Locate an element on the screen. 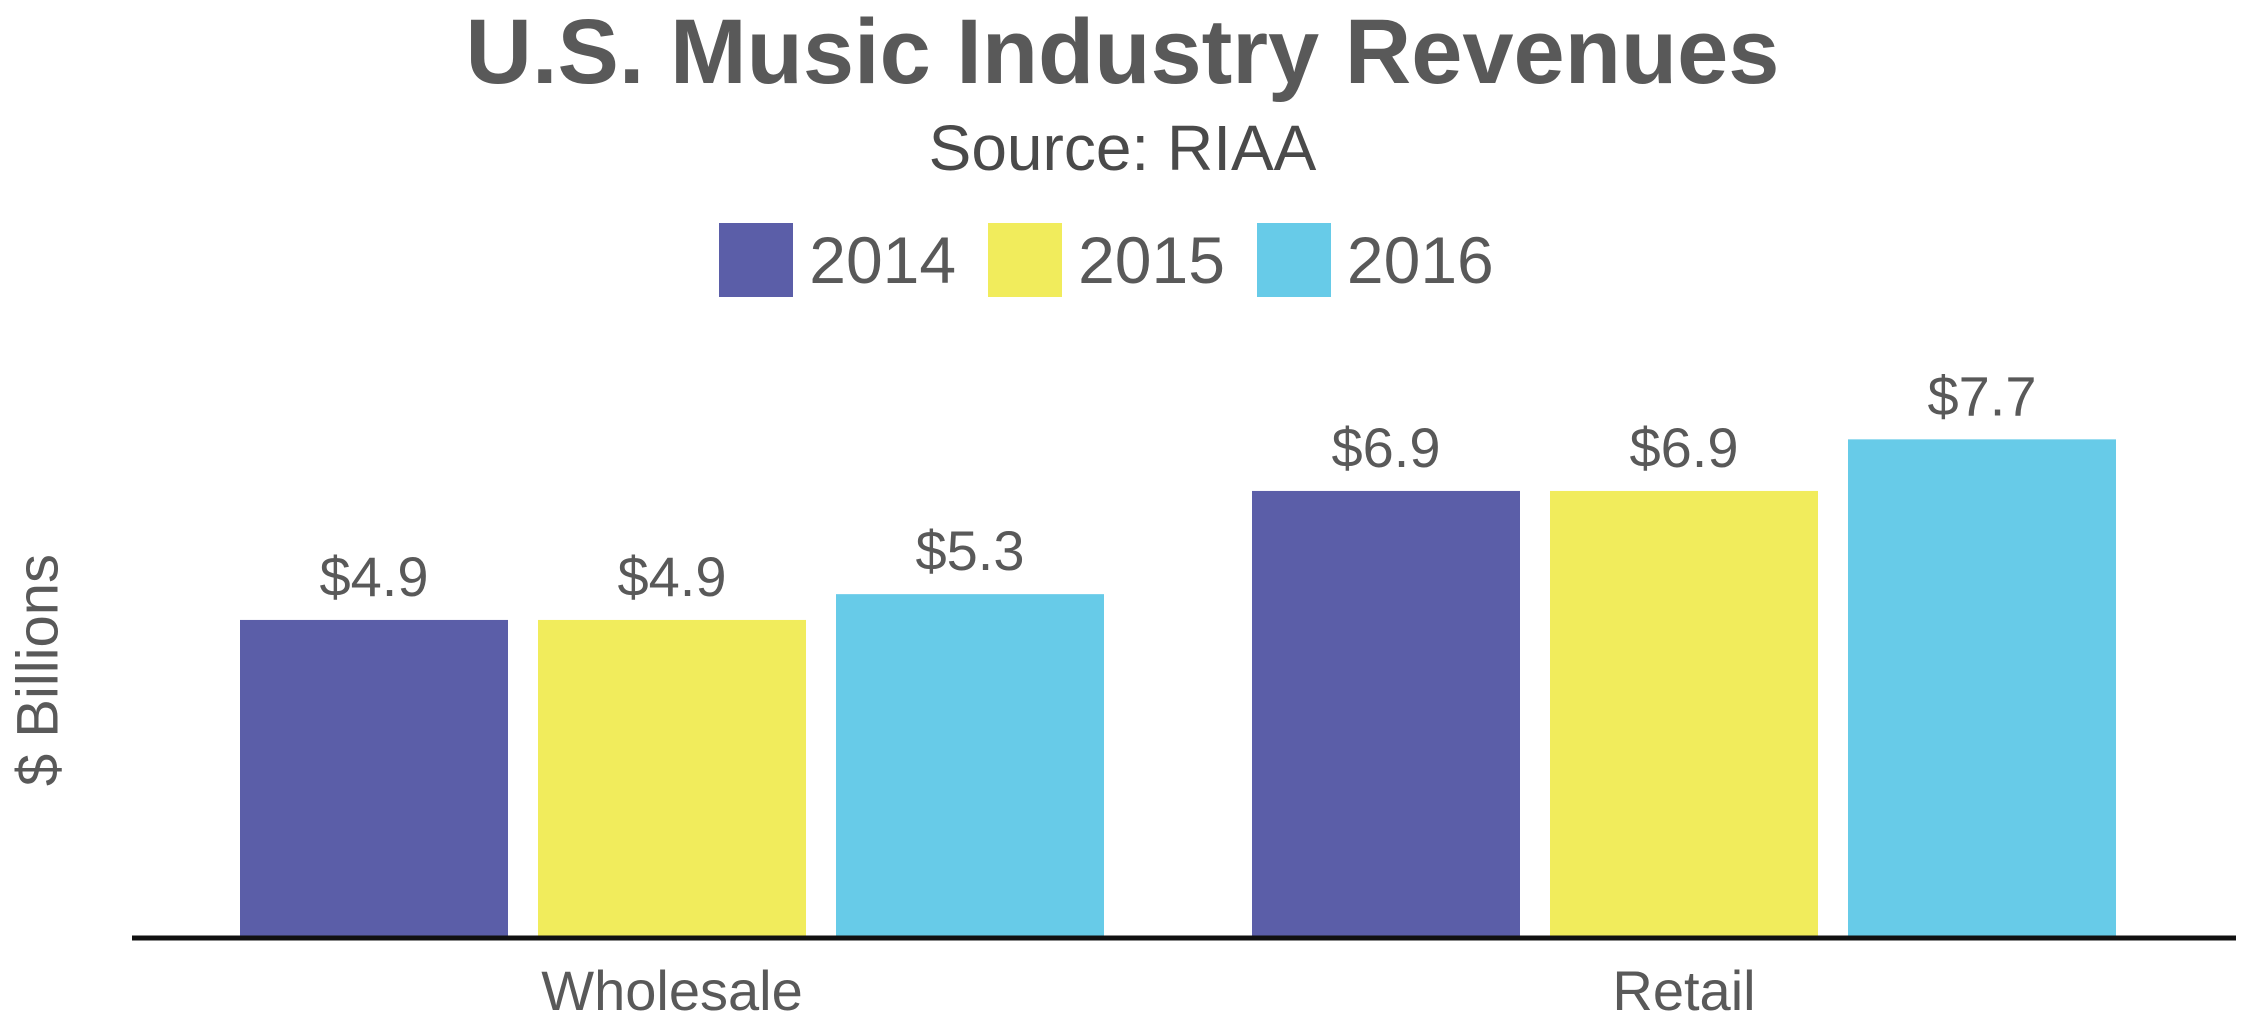 Image resolution: width=2245 pixels, height=1026 pixels. bar-wholesale-2015 is located at coordinates (672, 777).